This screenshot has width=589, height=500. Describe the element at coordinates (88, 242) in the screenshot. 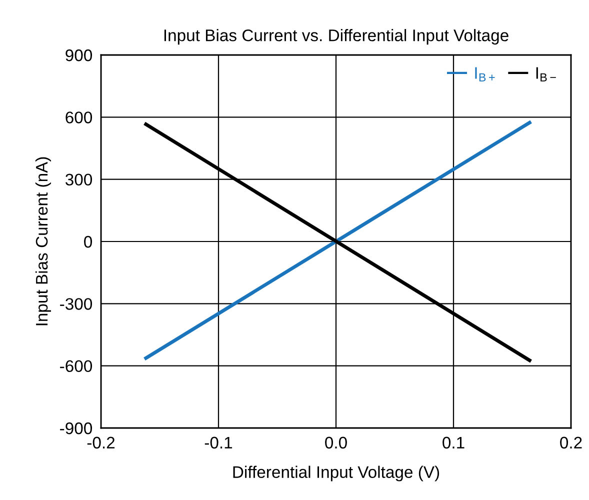

I see `y-tick-label: 0` at that location.